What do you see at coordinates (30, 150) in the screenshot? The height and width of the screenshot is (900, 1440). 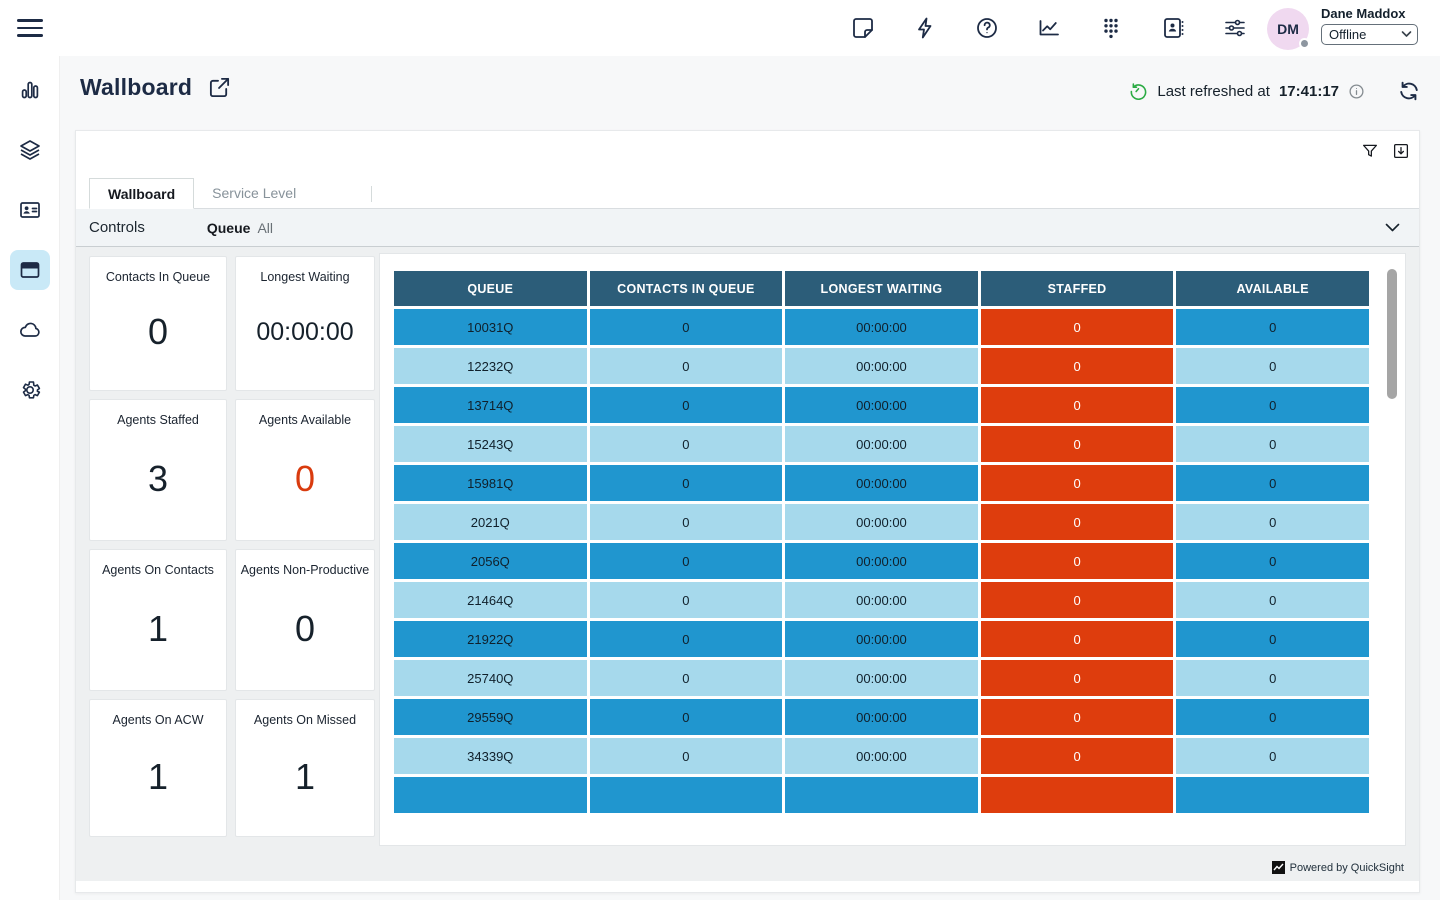 I see `sidebar-item-routing` at bounding box center [30, 150].